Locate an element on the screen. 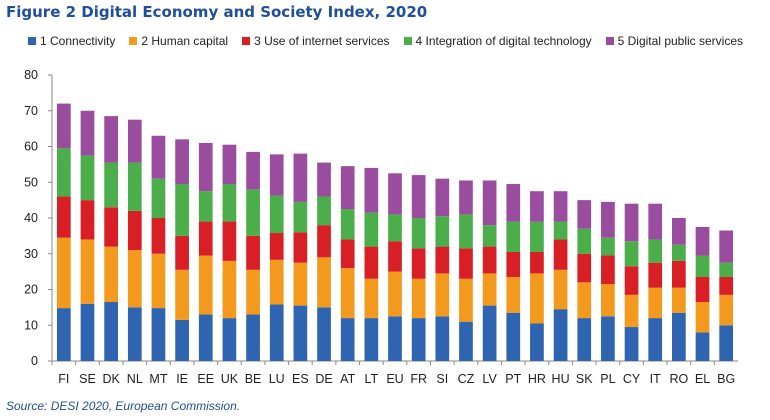 Image resolution: width=770 pixels, height=420 pixels. x-tick-label: SI is located at coordinates (442, 379).